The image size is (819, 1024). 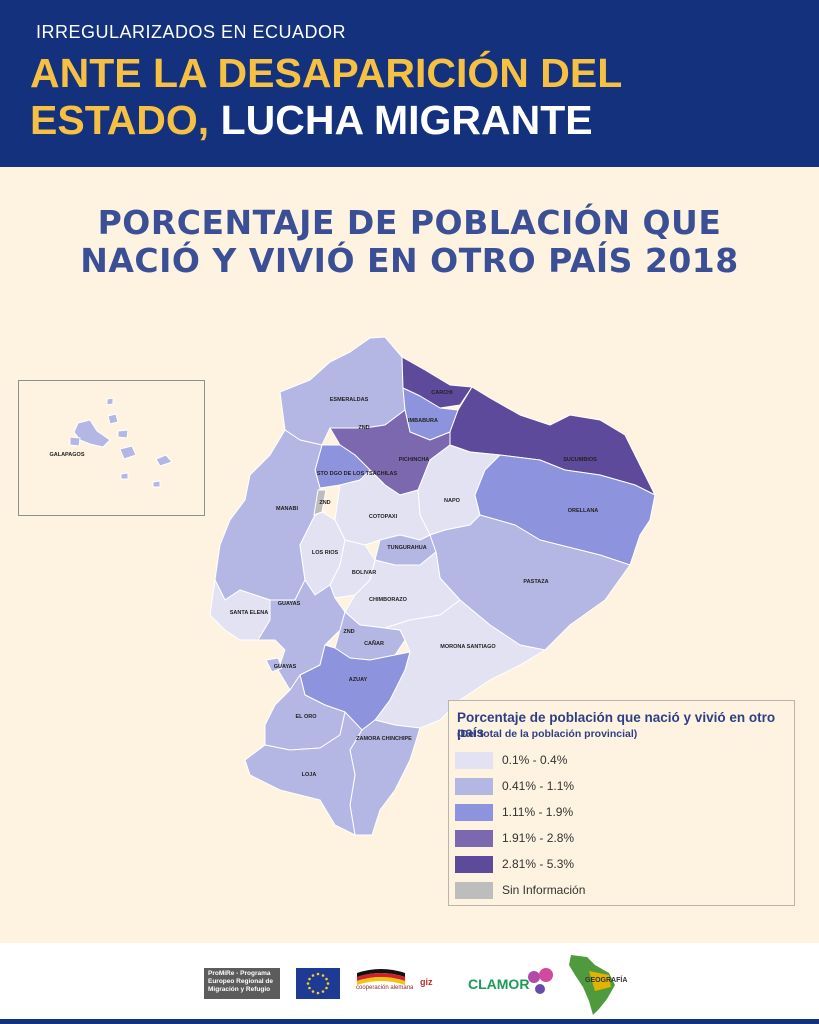 I want to click on headline-yellow-2: ESTADO,, so click(x=120, y=120).